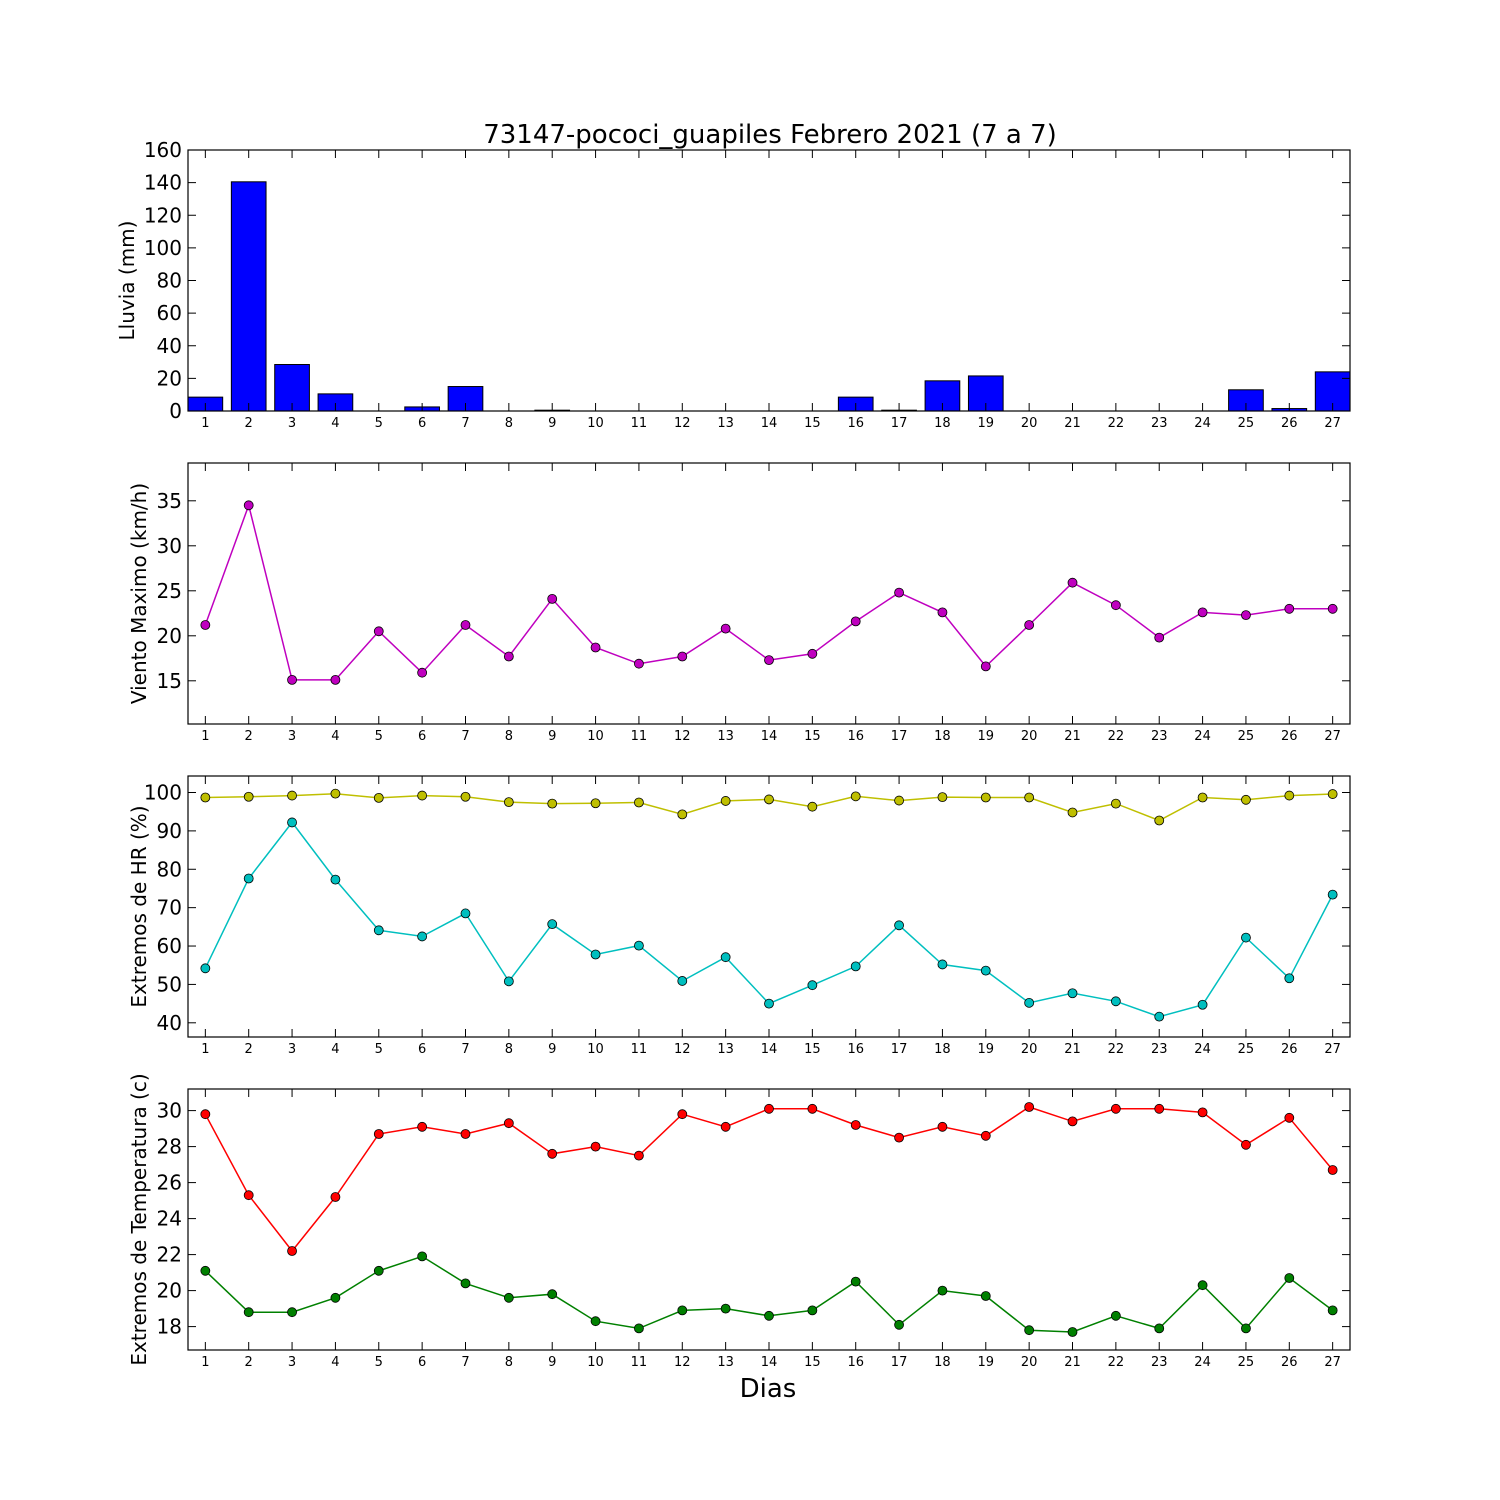 Image resolution: width=1500 pixels, height=1500 pixels. I want to click on y-tick-label: 120, so click(163, 215).